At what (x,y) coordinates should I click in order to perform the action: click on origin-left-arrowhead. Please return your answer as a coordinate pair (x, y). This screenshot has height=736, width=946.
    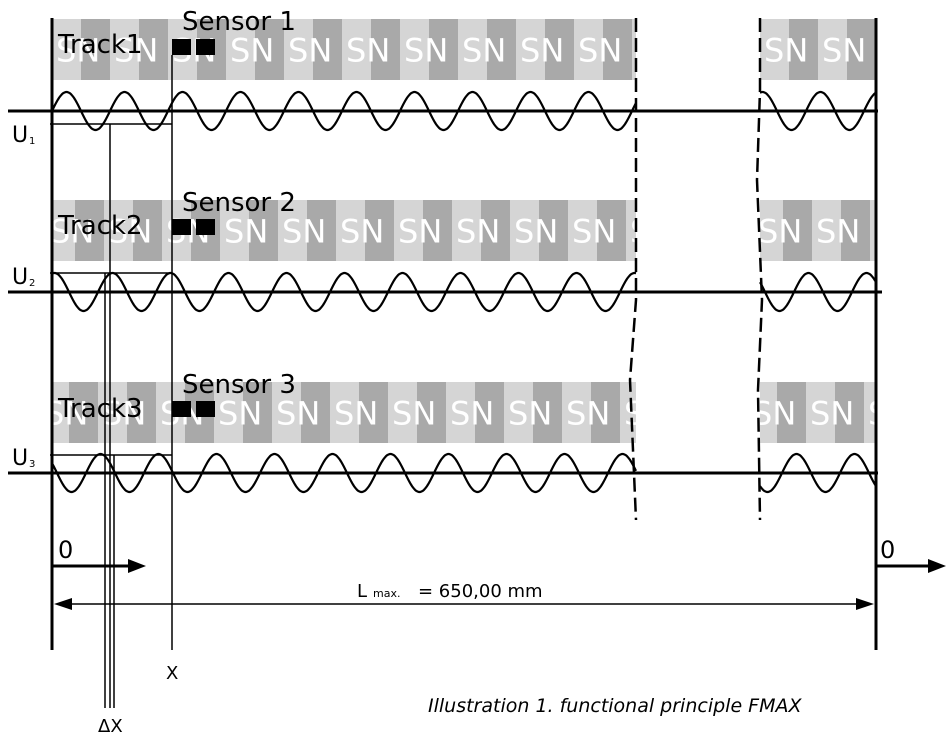
    Looking at the image, I should click on (137, 566).